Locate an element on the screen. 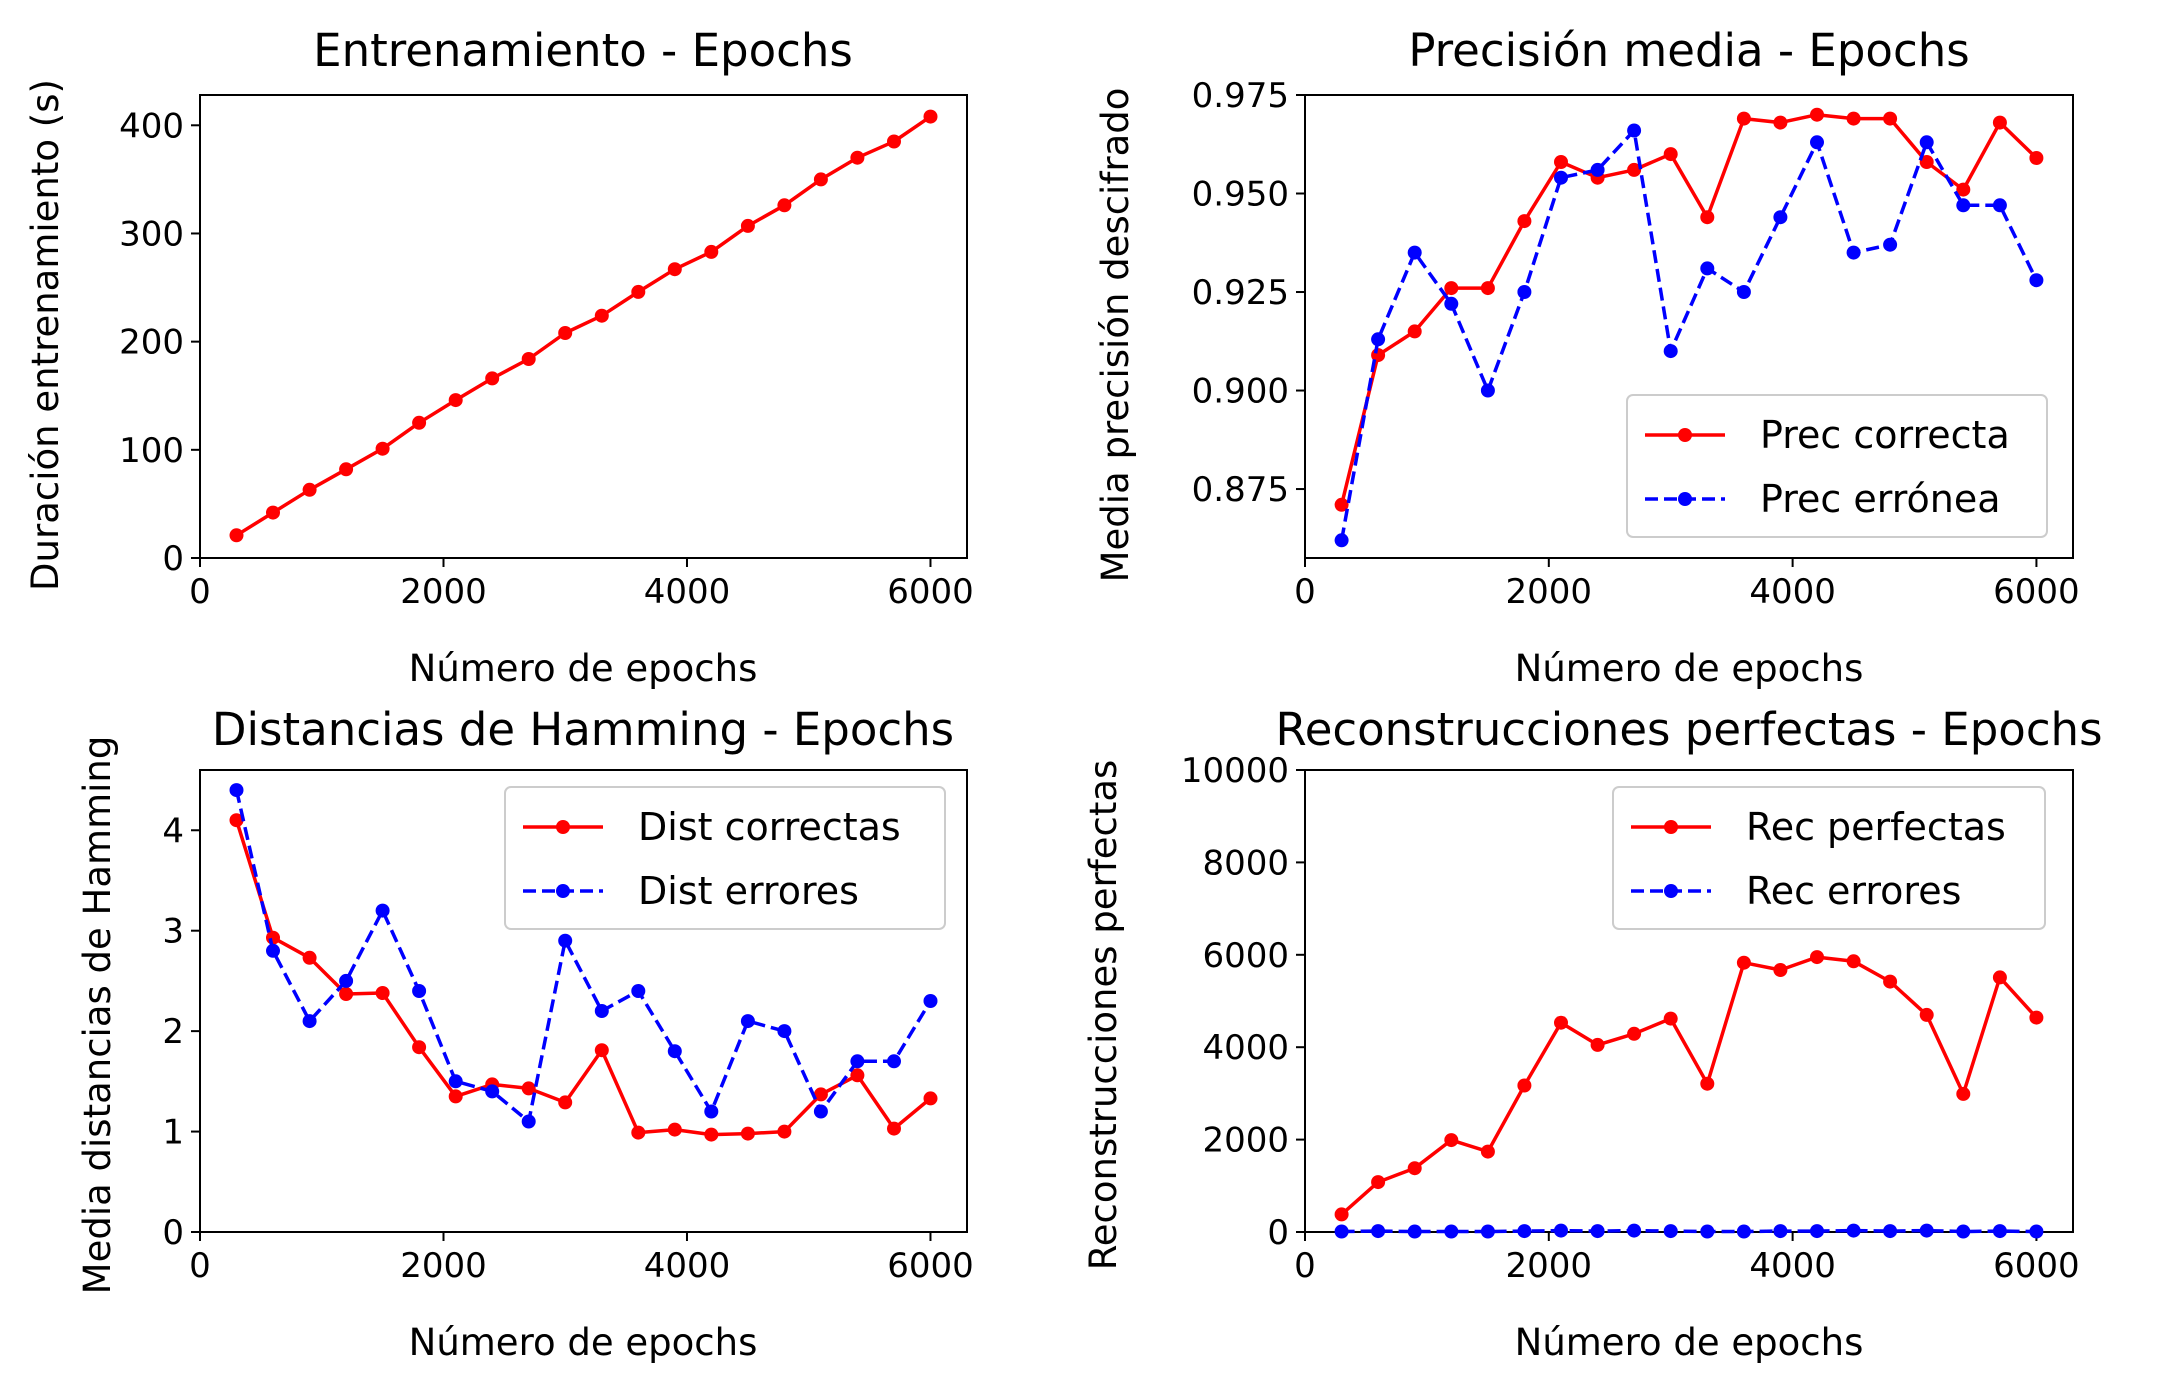 Image resolution: width=2175 pixels, height=1393 pixels. legend-box is located at coordinates (1837, 466).